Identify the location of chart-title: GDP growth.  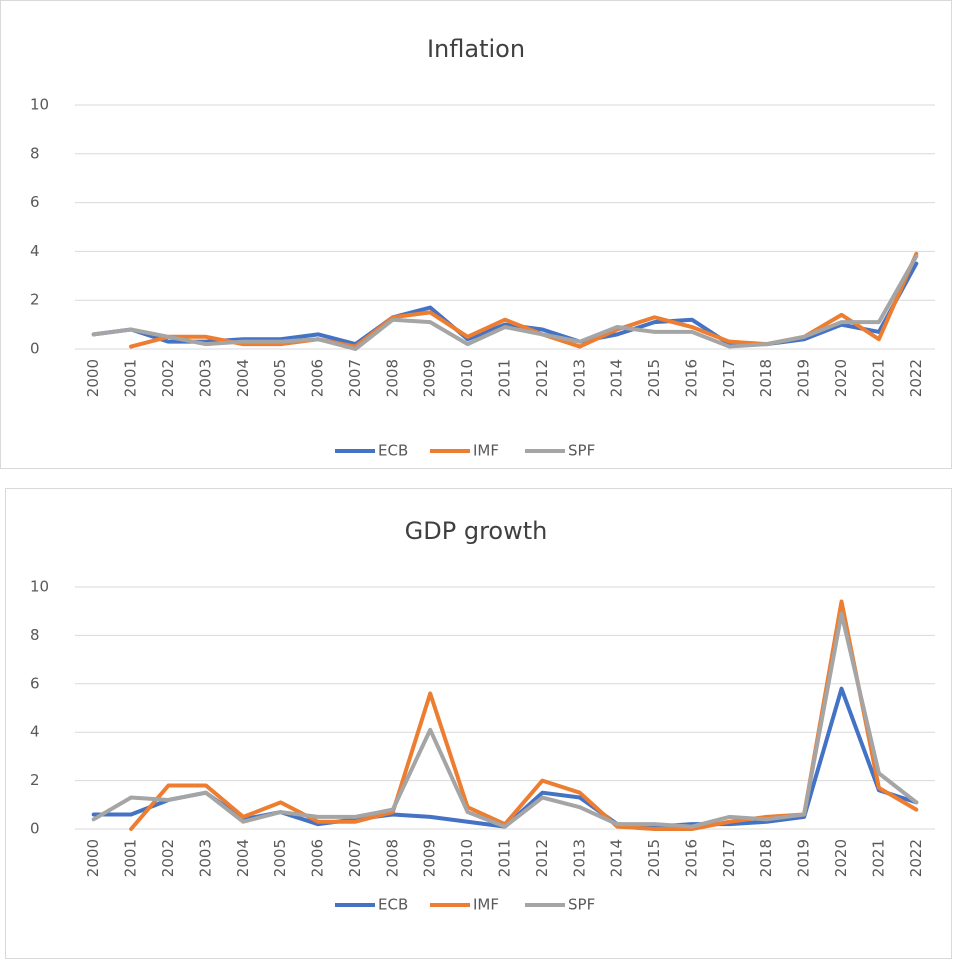
(476, 531).